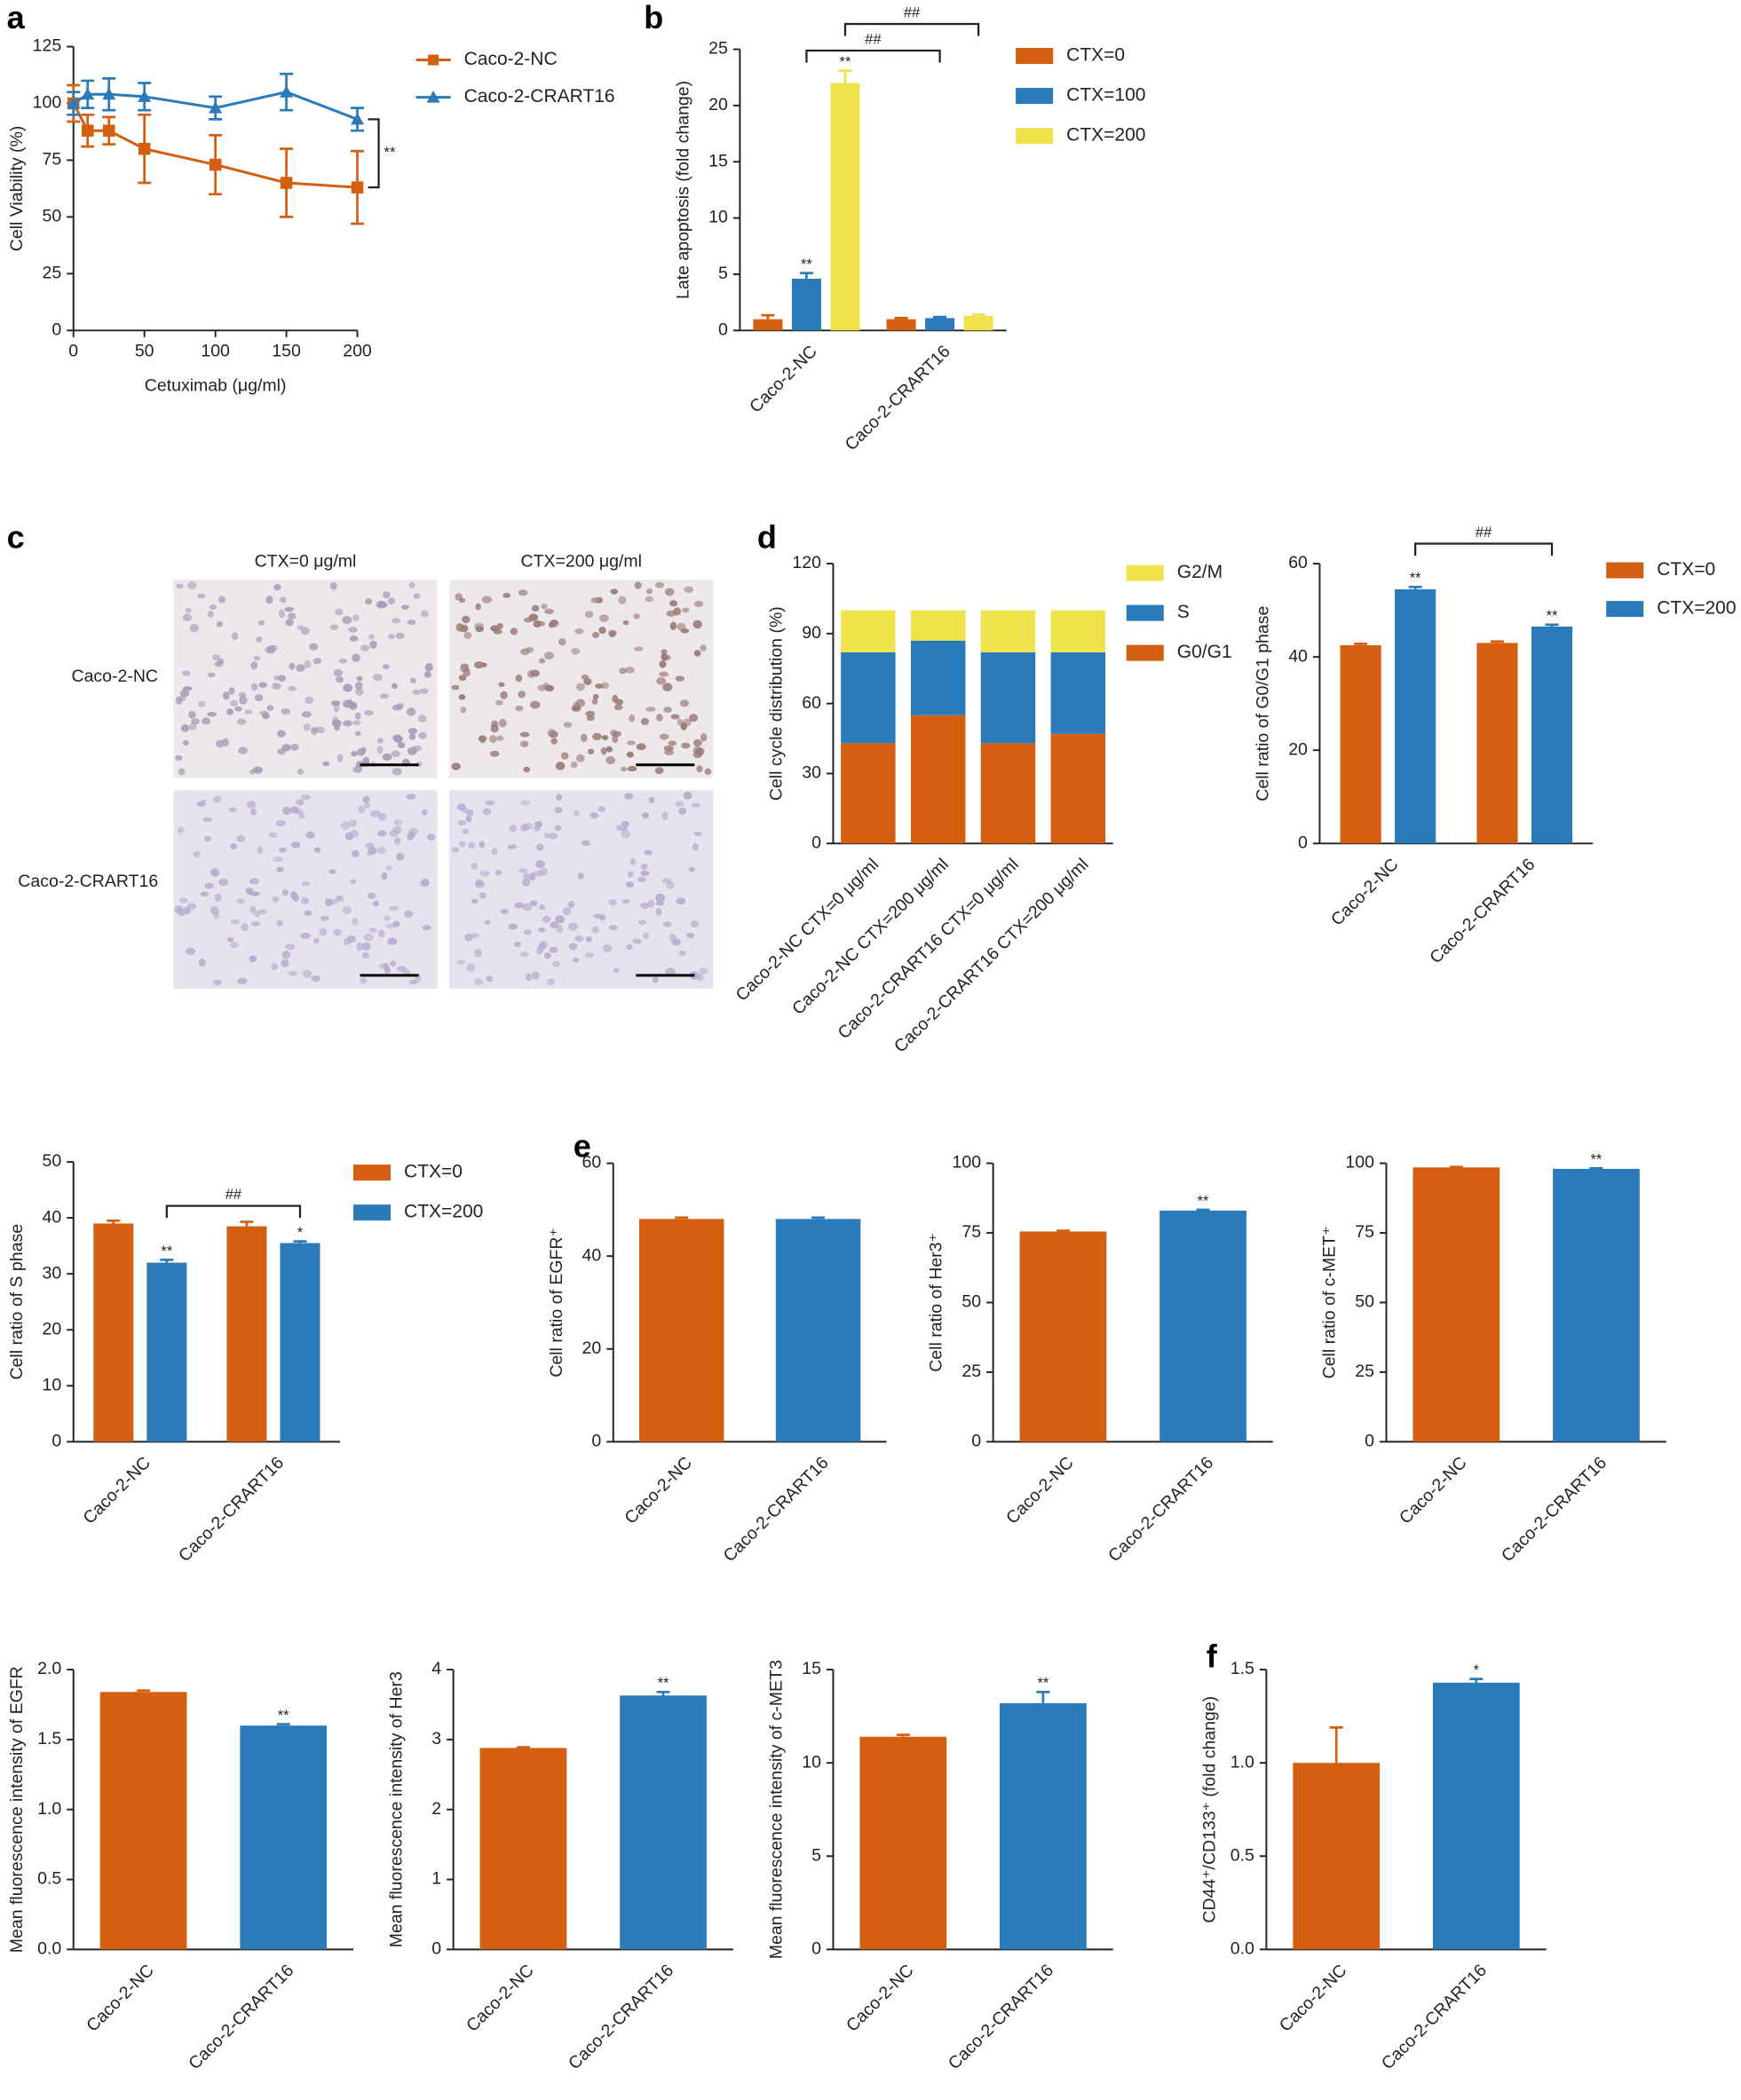 The height and width of the screenshot is (2100, 1741). I want to click on y-tick-label: 10, so click(53, 1384).